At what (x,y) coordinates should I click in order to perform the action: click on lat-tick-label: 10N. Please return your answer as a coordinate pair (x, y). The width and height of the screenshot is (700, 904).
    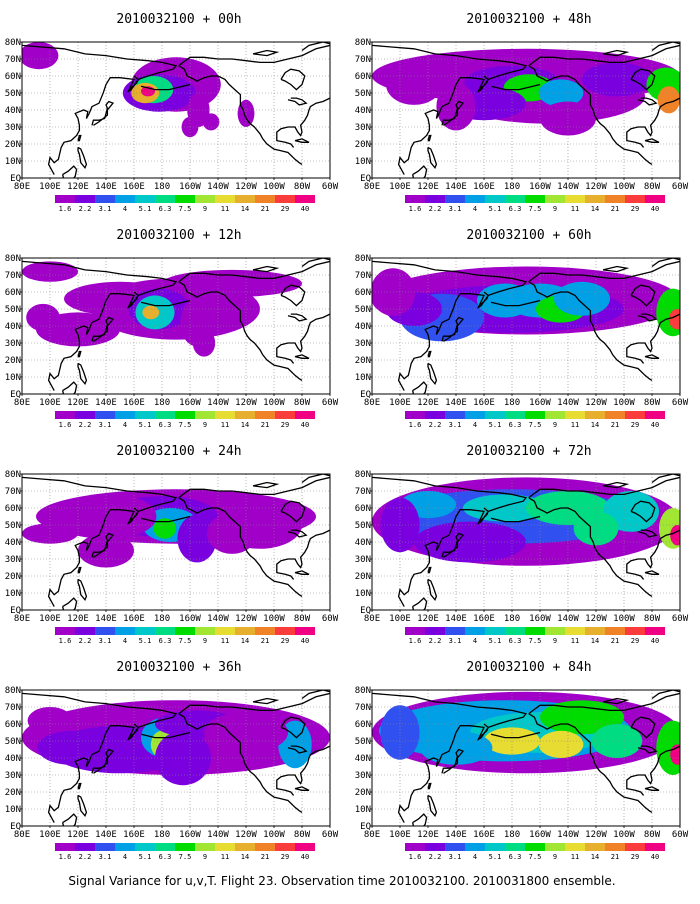
    Looking at the image, I should click on (363, 378).